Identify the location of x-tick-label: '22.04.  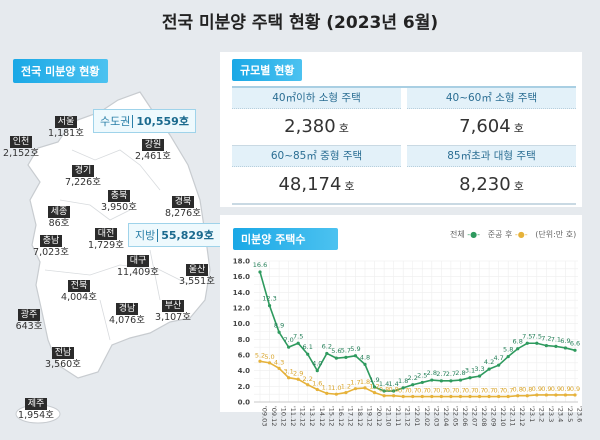
(446, 416).